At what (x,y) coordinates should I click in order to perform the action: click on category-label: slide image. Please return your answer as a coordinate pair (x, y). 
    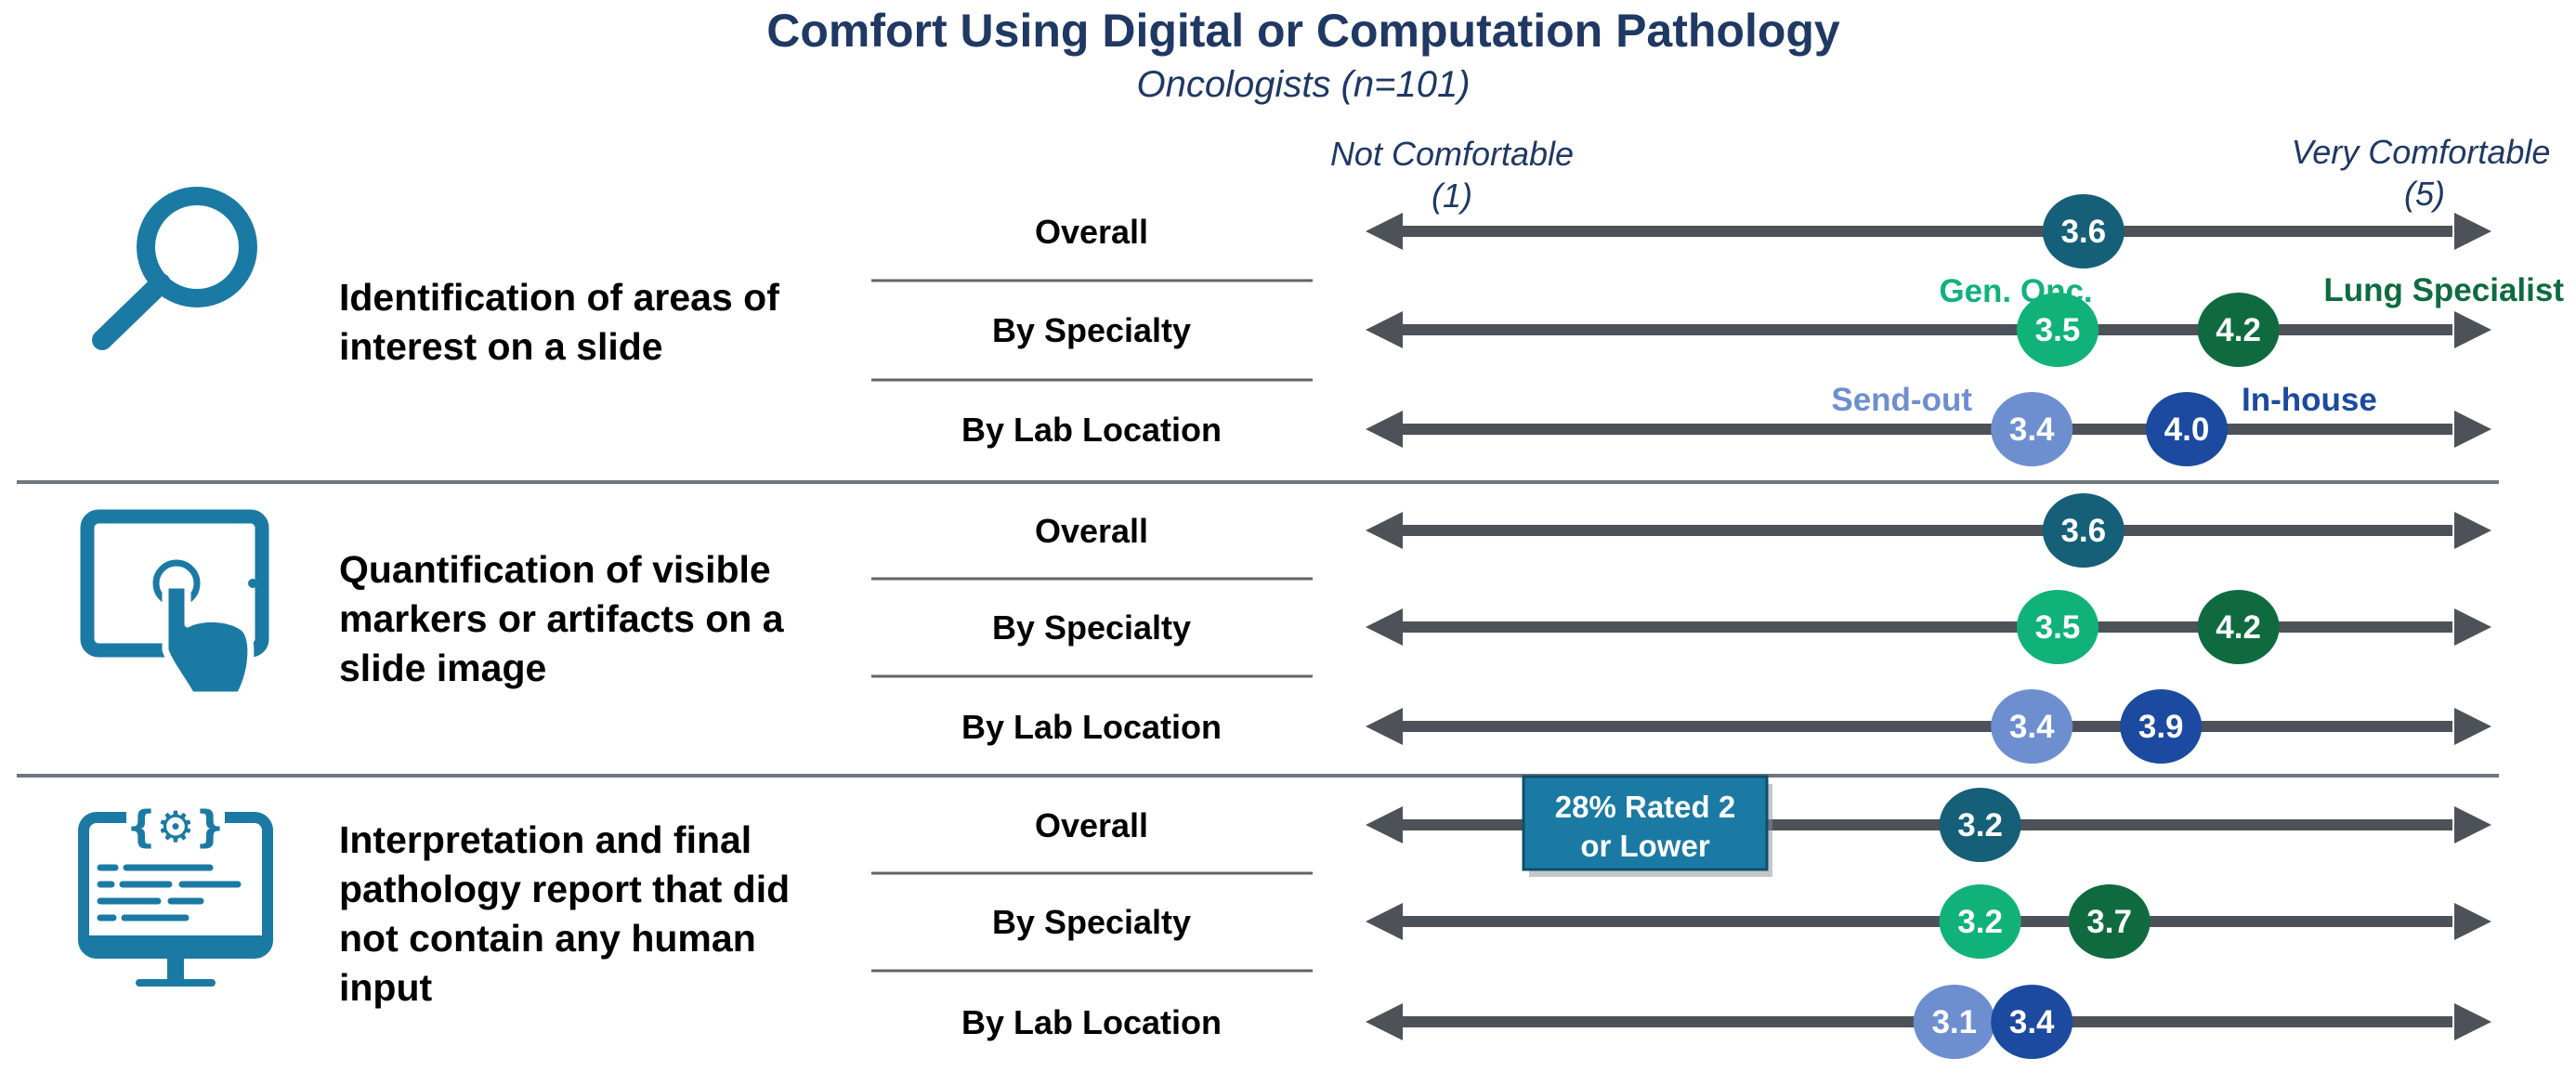
    Looking at the image, I should click on (442, 668).